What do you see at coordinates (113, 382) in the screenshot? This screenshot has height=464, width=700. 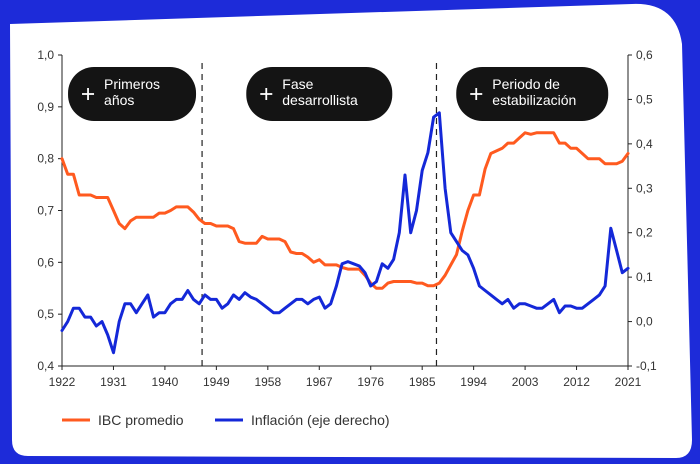 I see `x-tick-label: 1931` at bounding box center [113, 382].